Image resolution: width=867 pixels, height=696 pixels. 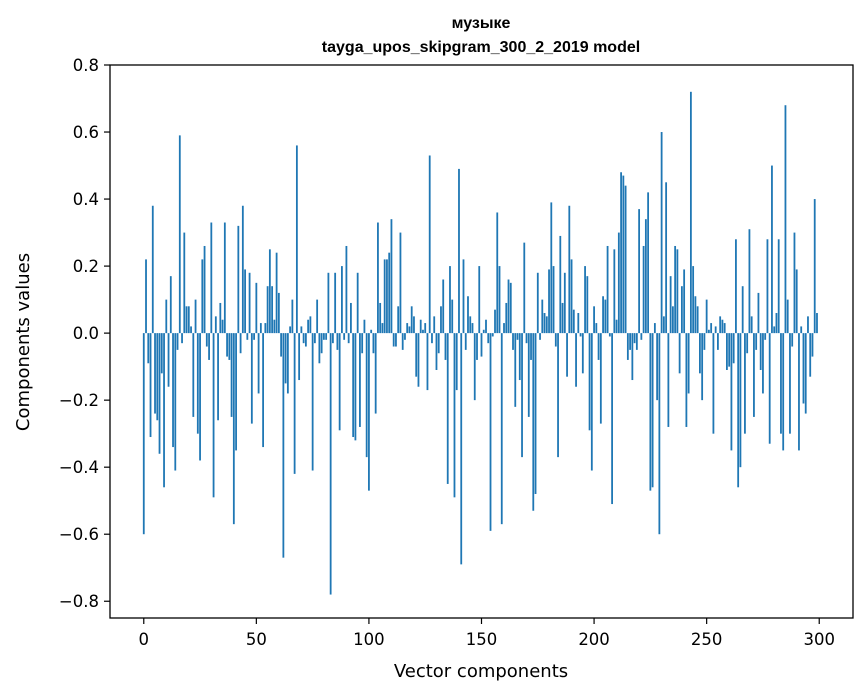 What do you see at coordinates (256, 639) in the screenshot?
I see `x-tick-label: 50` at bounding box center [256, 639].